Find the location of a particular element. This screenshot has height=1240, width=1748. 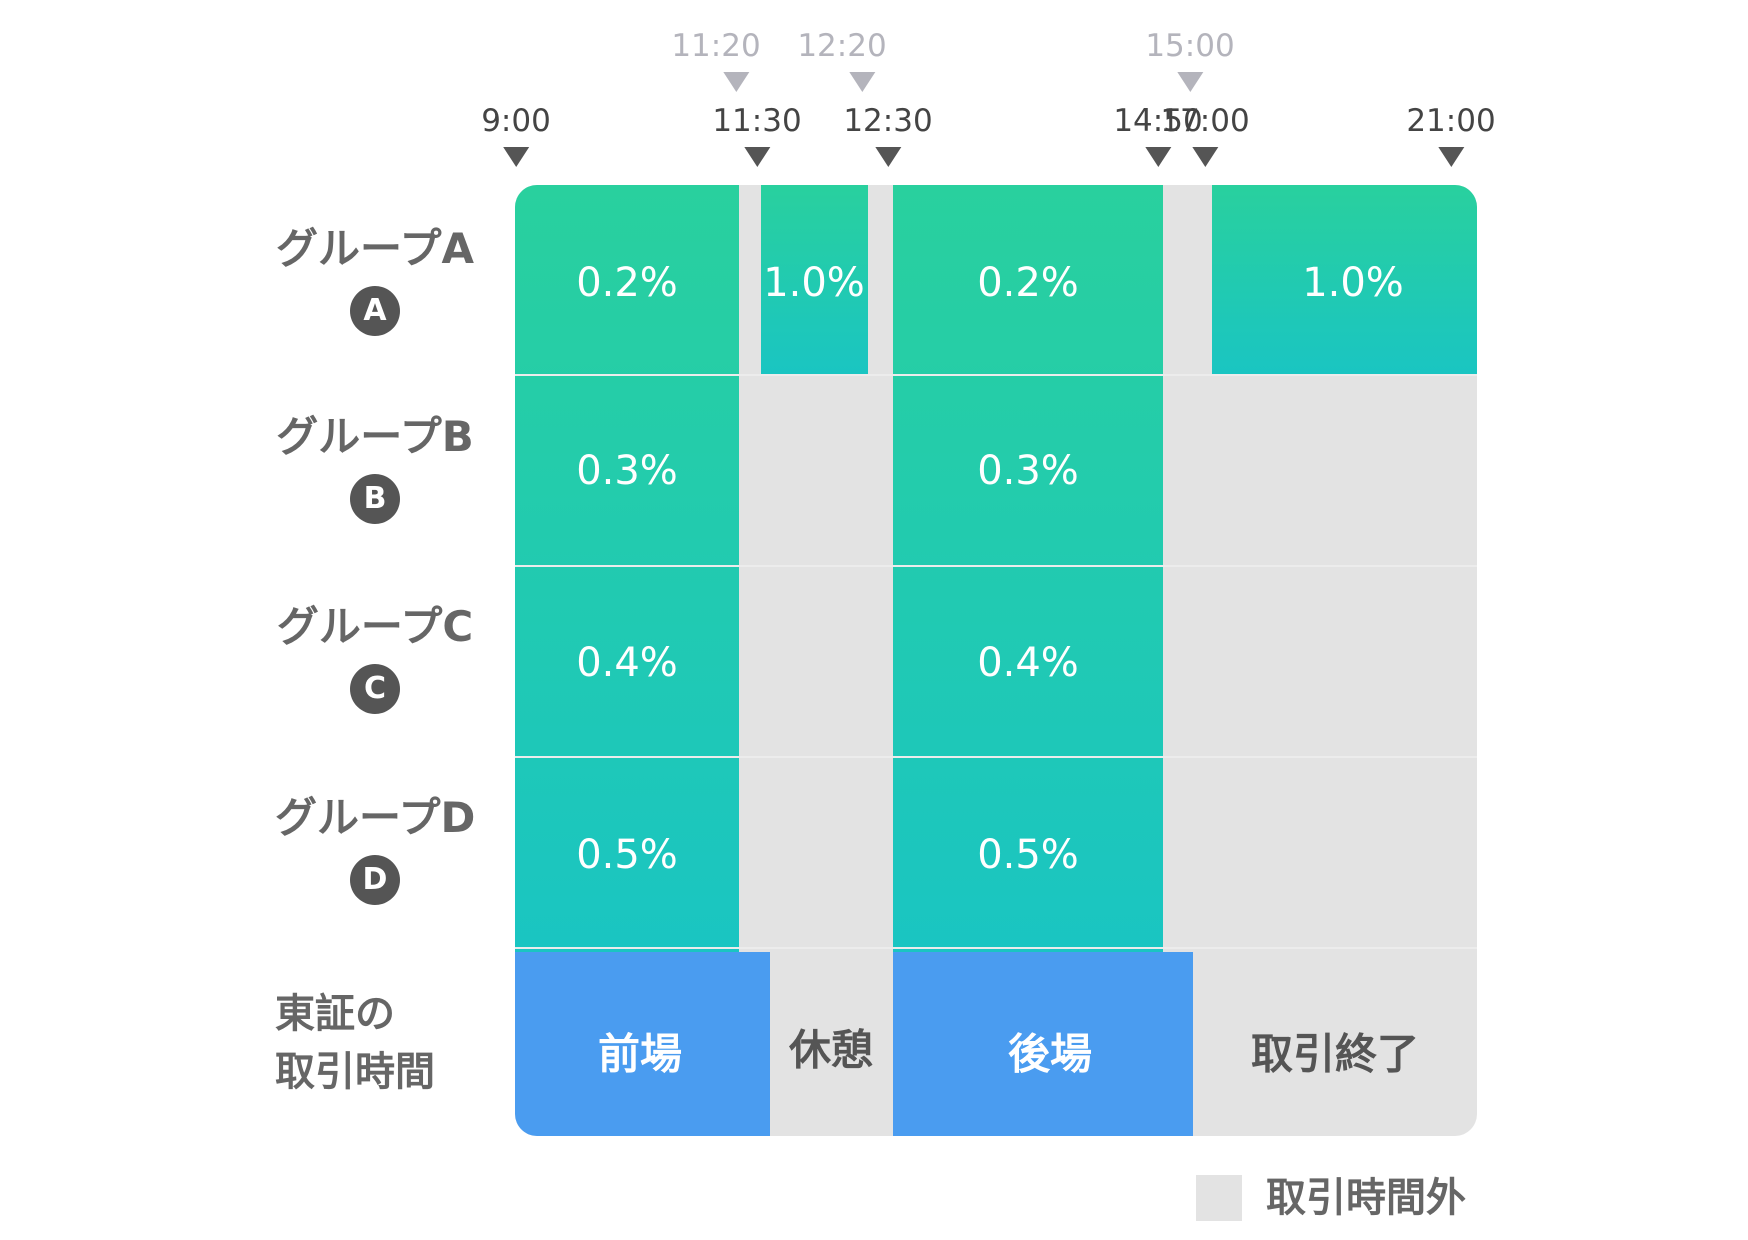

time-marker-14-50: 14:50 is located at coordinates (1158, 135).